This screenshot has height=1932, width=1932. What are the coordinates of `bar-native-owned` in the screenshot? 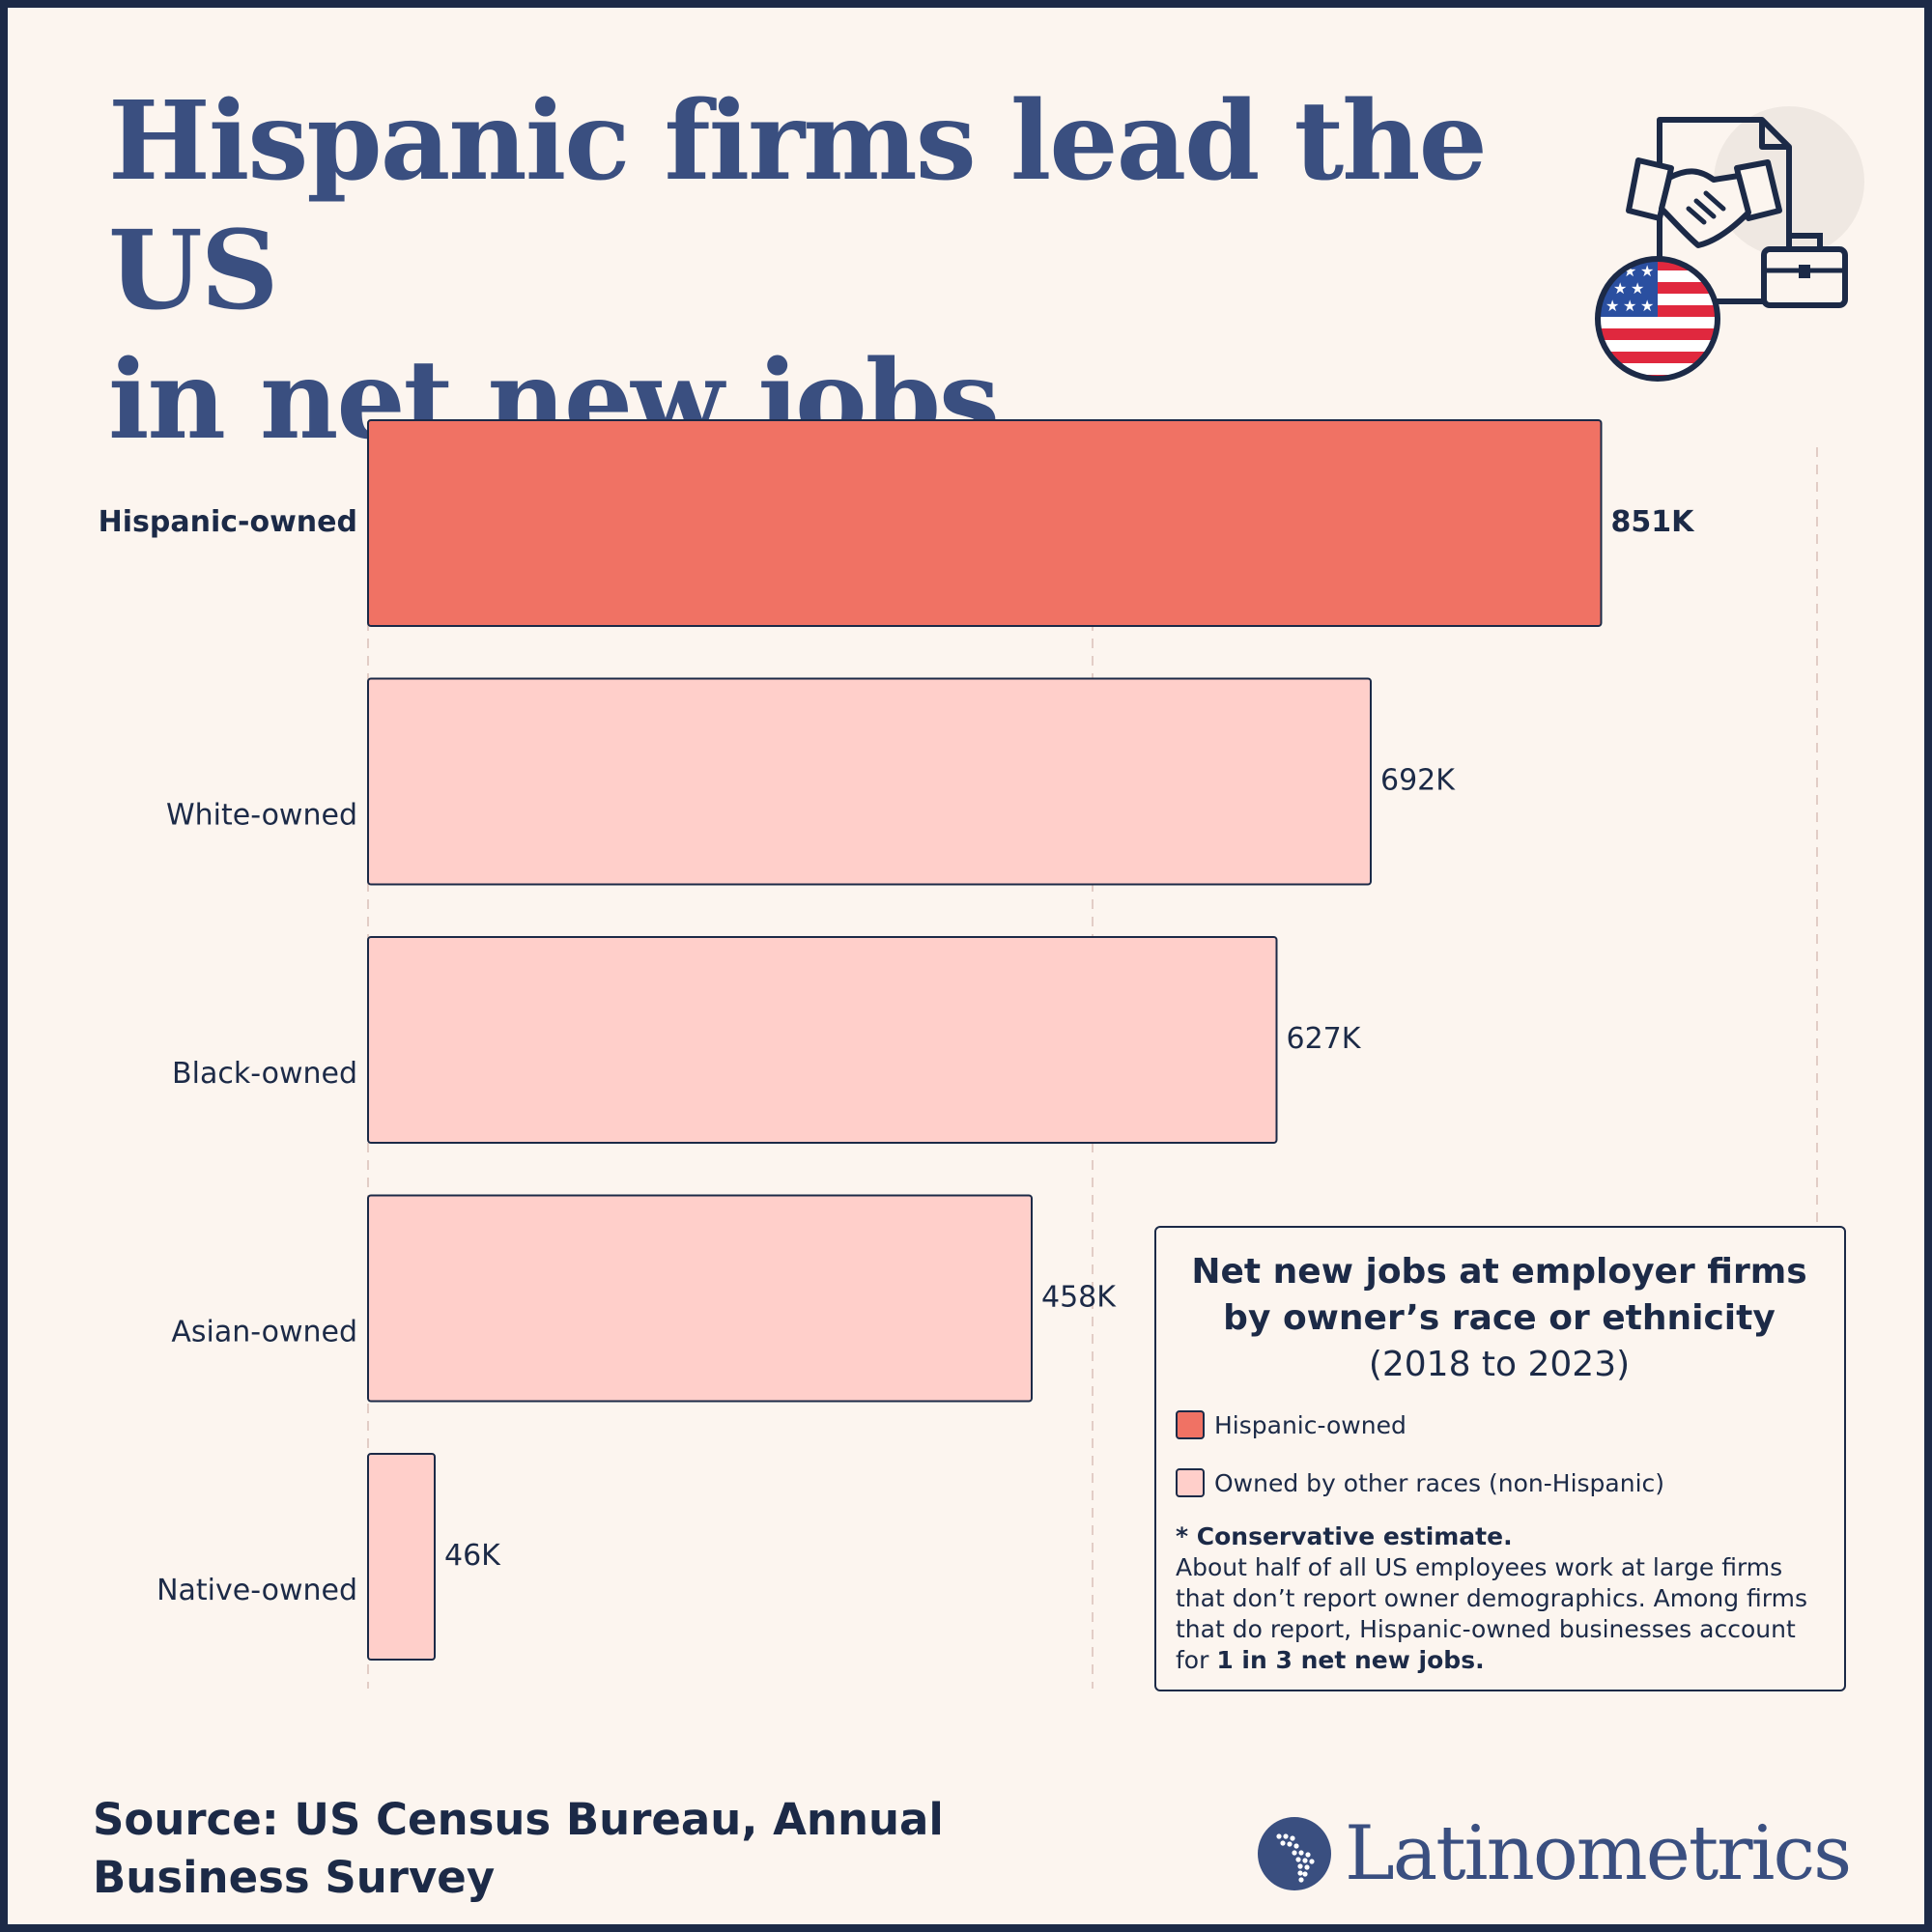 It's located at (401, 1557).